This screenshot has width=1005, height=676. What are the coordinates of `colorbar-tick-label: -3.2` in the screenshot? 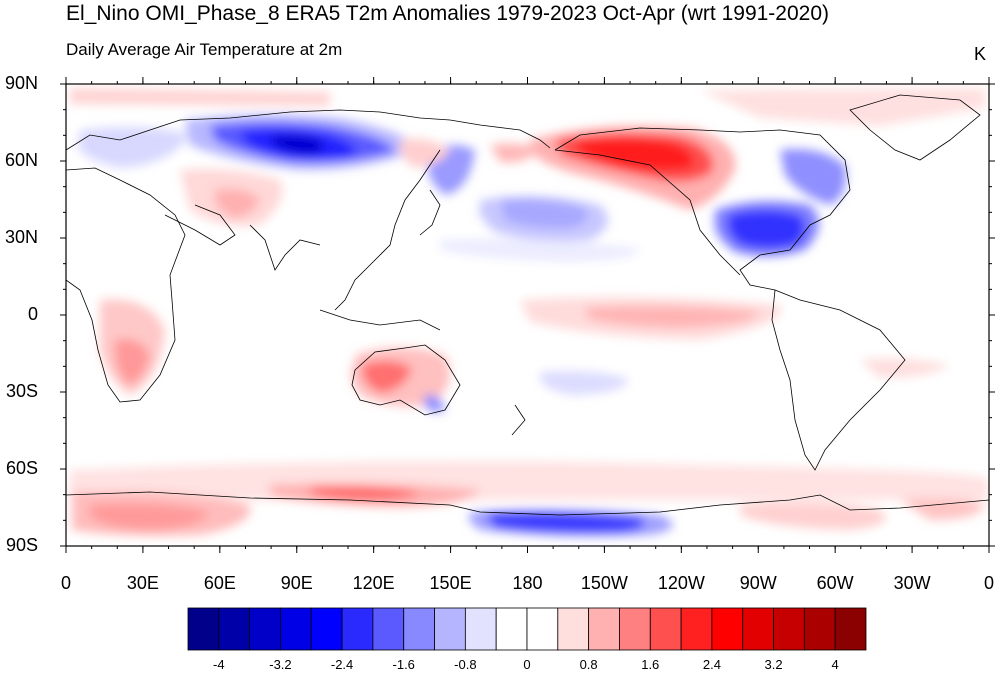 It's located at (280, 664).